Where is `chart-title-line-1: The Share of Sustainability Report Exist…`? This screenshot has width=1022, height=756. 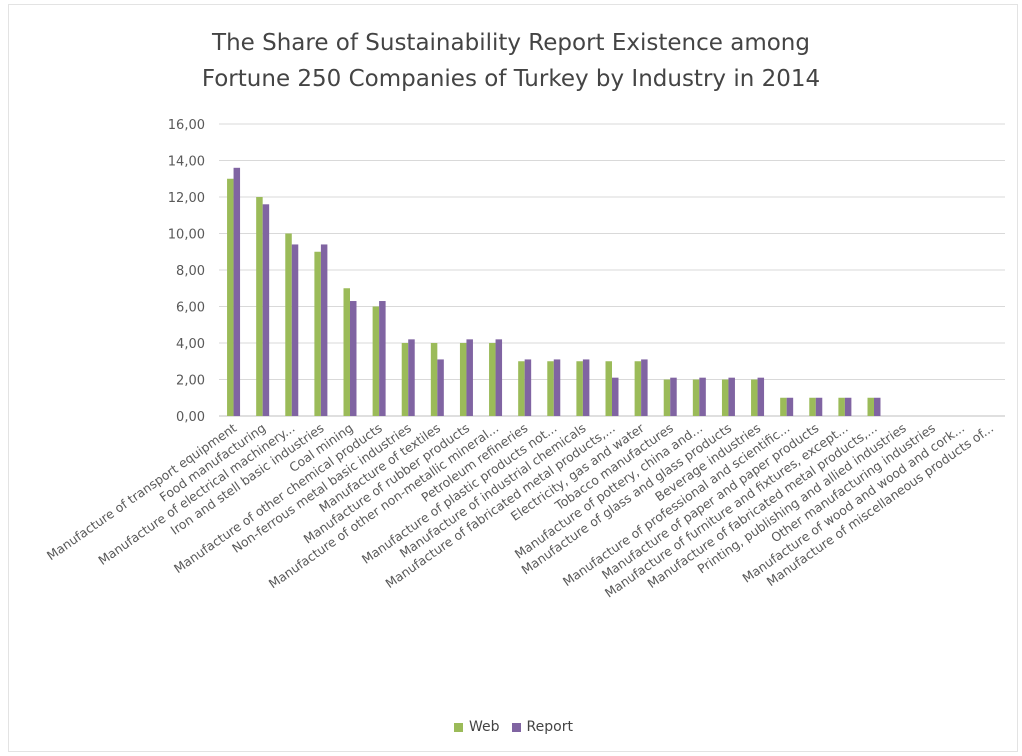
chart-title-line-1: The Share of Sustainability Report Exist… is located at coordinates (511, 43).